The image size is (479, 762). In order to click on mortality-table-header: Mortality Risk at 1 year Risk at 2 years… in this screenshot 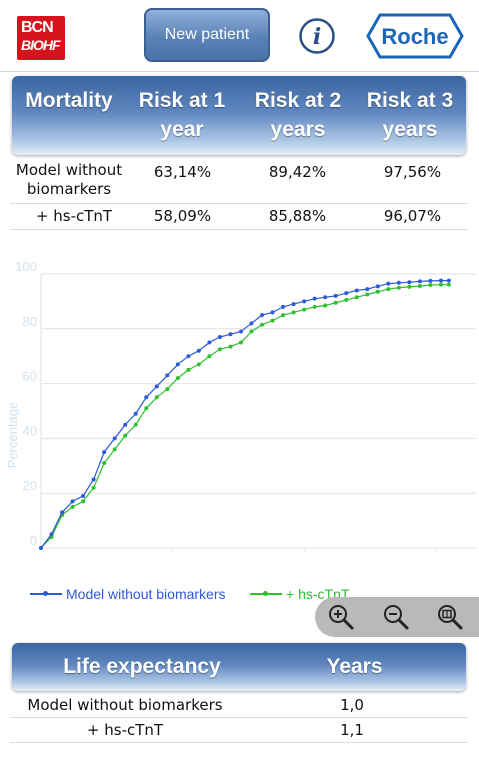, I will do `click(239, 115)`.